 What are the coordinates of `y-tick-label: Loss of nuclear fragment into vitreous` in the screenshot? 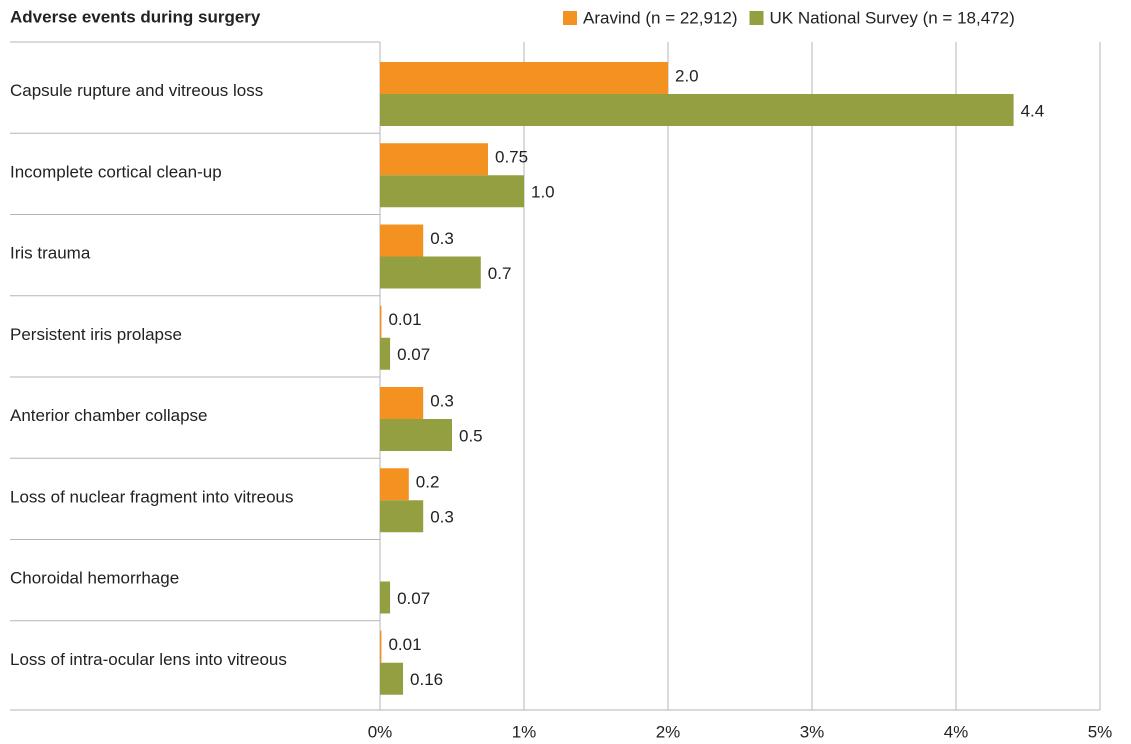 It's located at (151, 496).